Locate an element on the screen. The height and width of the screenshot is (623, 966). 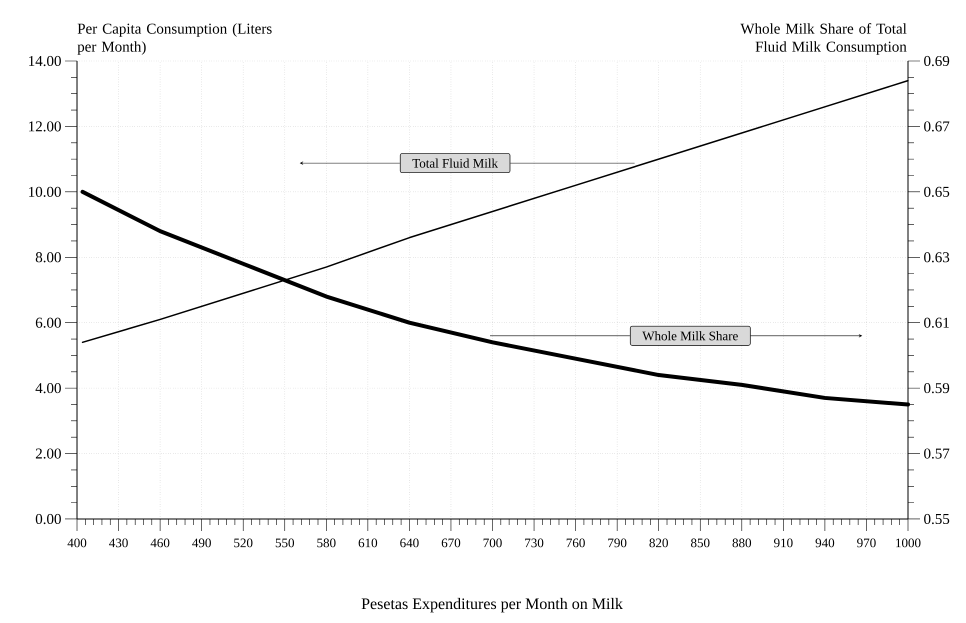
x-tick-label: 880 is located at coordinates (742, 543).